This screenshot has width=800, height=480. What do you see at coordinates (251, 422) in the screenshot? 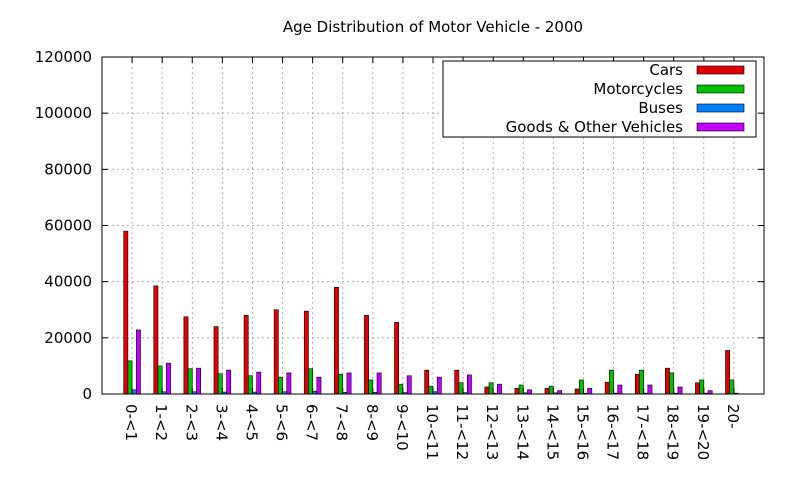
I see `x-tick-label: 4-<5` at bounding box center [251, 422].